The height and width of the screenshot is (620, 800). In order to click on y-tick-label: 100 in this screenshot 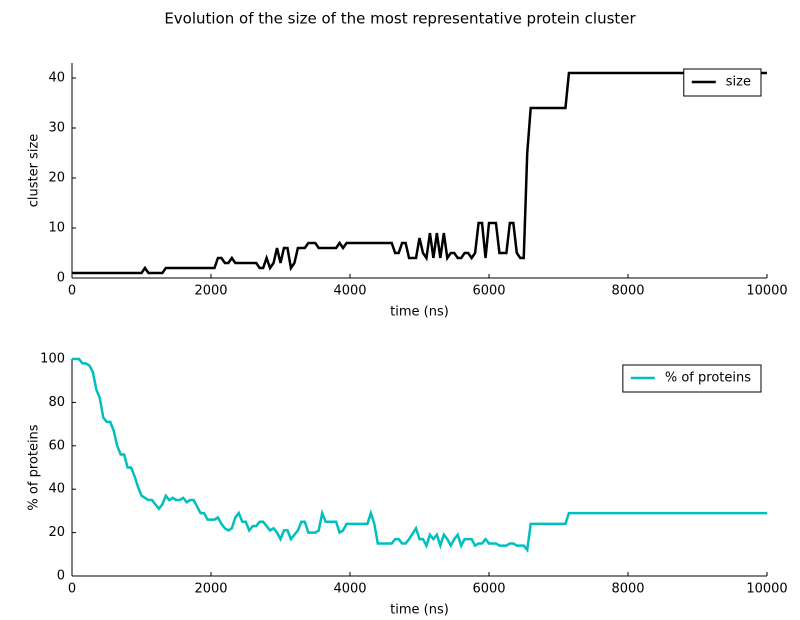, I will do `click(52, 359)`.